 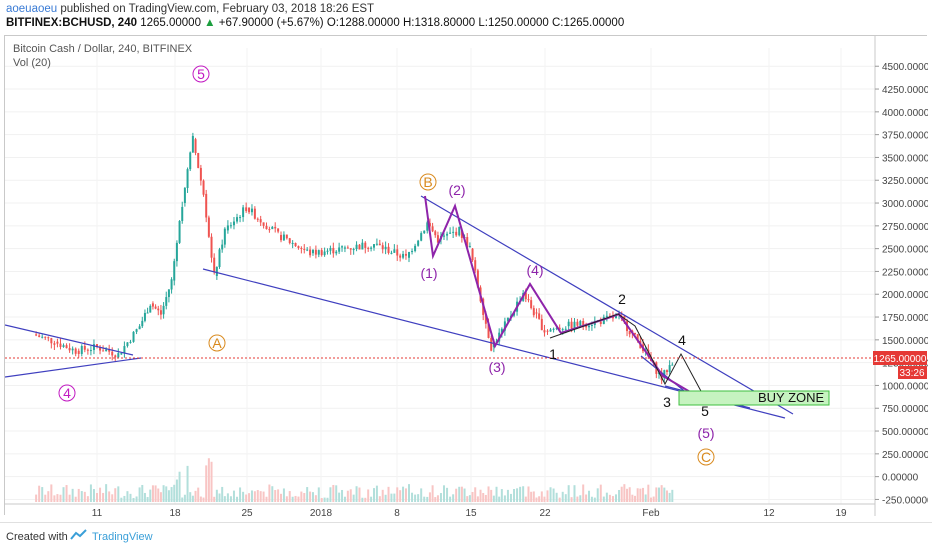 What do you see at coordinates (32, 63) in the screenshot?
I see `indicator-label: Vol (20)` at bounding box center [32, 63].